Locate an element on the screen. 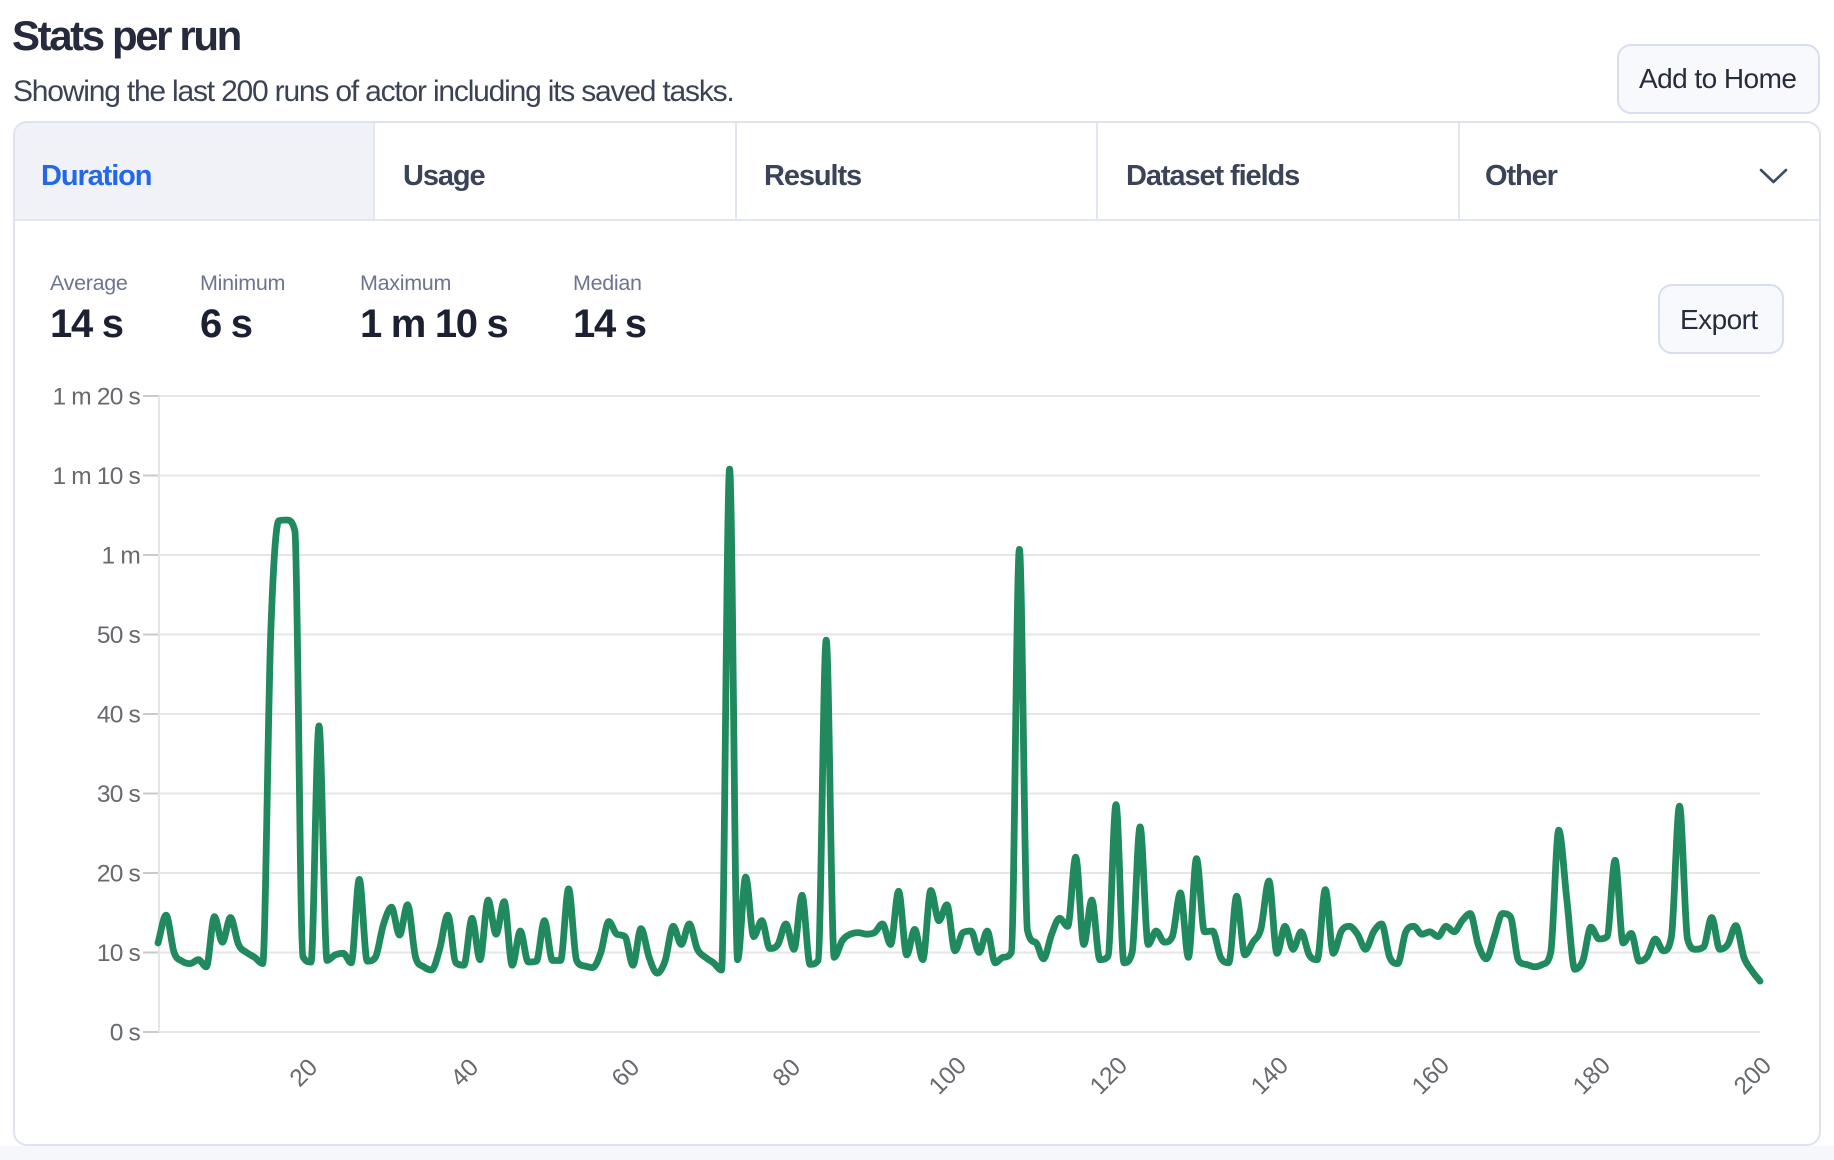 This screenshot has width=1834, height=1160. svg-text: 40 is located at coordinates (465, 1073).